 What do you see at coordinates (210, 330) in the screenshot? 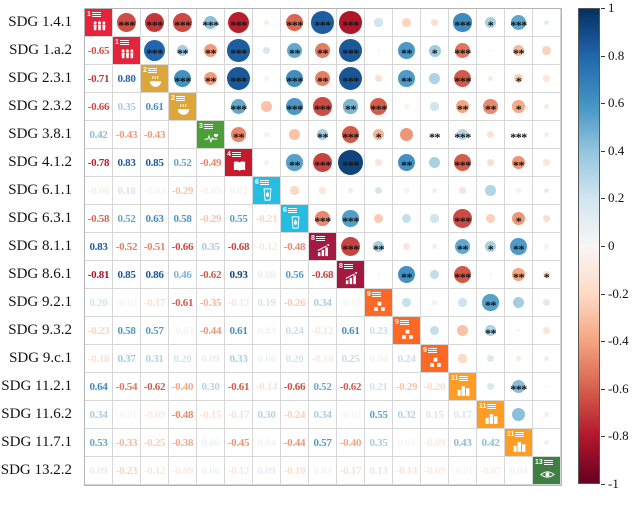
I see `corr-value: -0.44` at bounding box center [210, 330].